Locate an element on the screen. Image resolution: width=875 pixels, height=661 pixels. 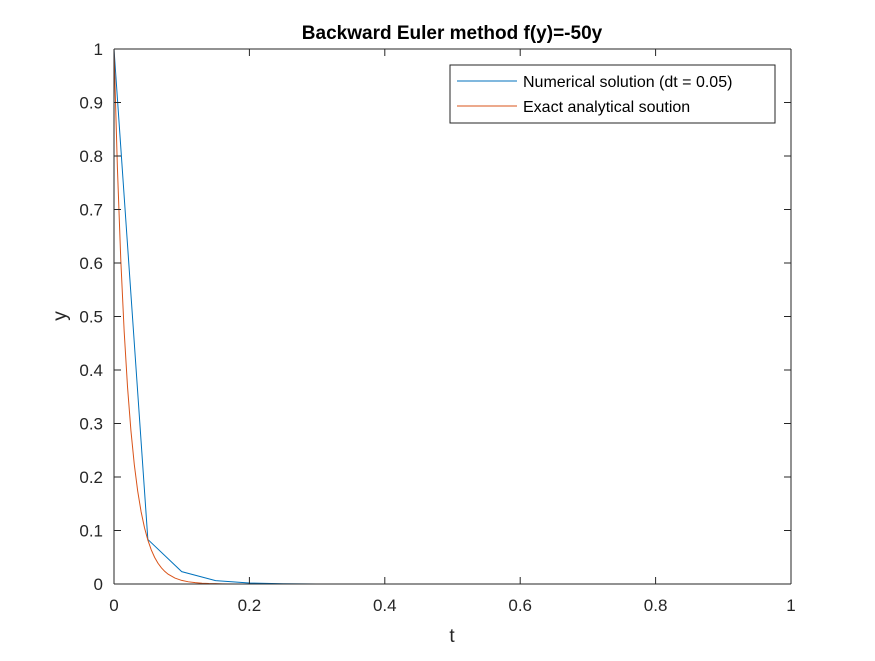
y-tick-label: 0.5 is located at coordinates (91, 317).